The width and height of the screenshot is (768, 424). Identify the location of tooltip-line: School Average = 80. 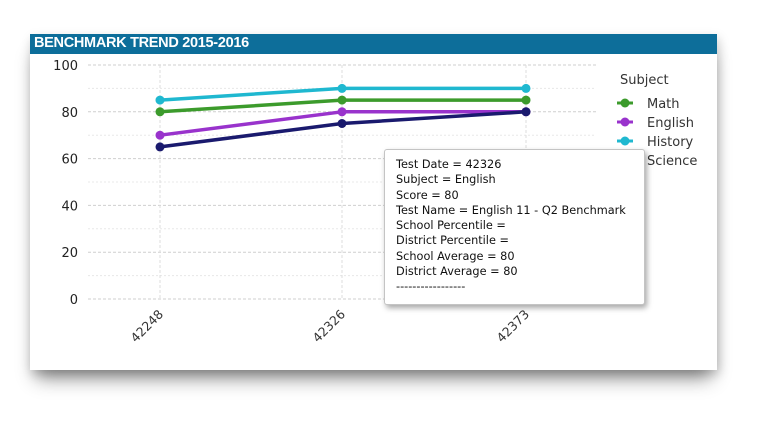
(455, 256).